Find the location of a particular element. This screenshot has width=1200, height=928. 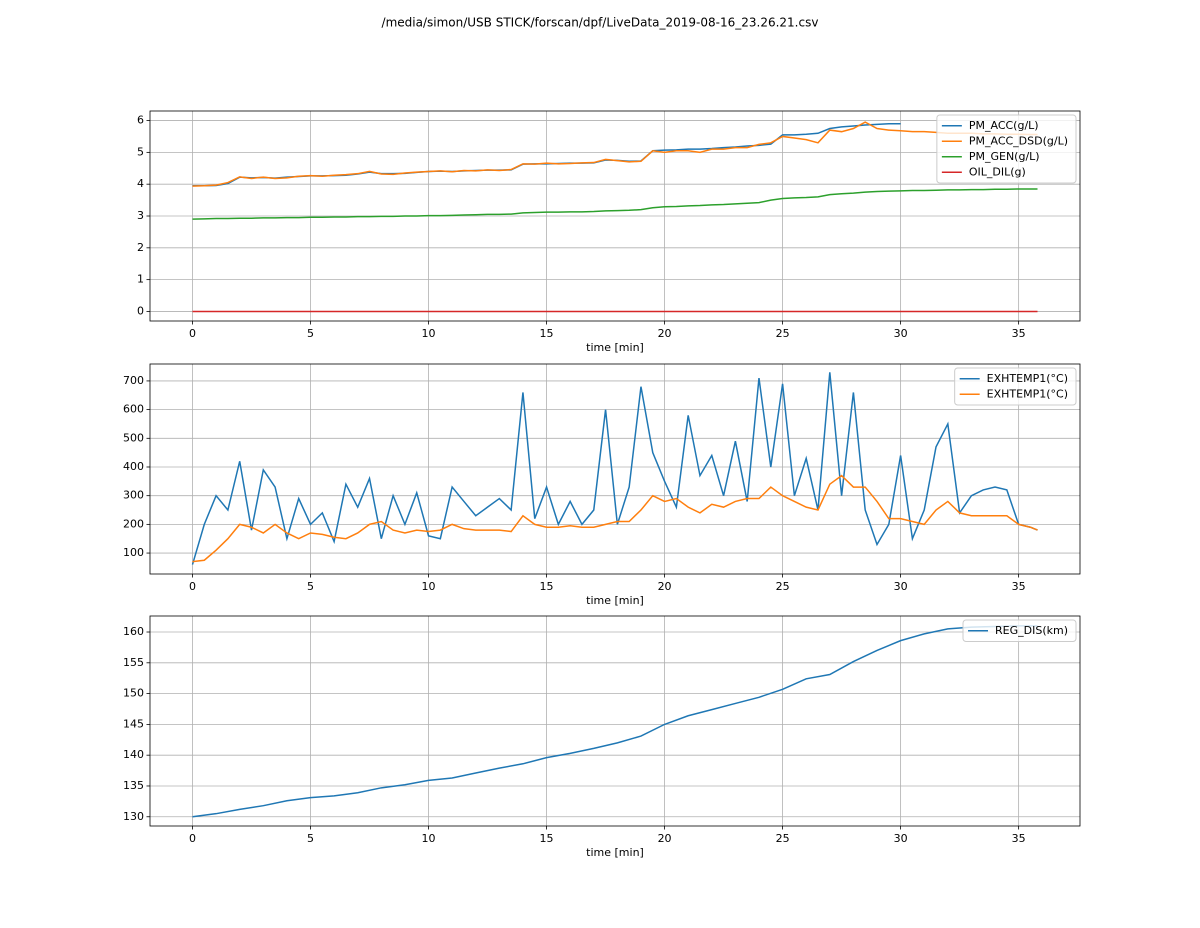

y-tick-label: 200 is located at coordinates (133, 523).